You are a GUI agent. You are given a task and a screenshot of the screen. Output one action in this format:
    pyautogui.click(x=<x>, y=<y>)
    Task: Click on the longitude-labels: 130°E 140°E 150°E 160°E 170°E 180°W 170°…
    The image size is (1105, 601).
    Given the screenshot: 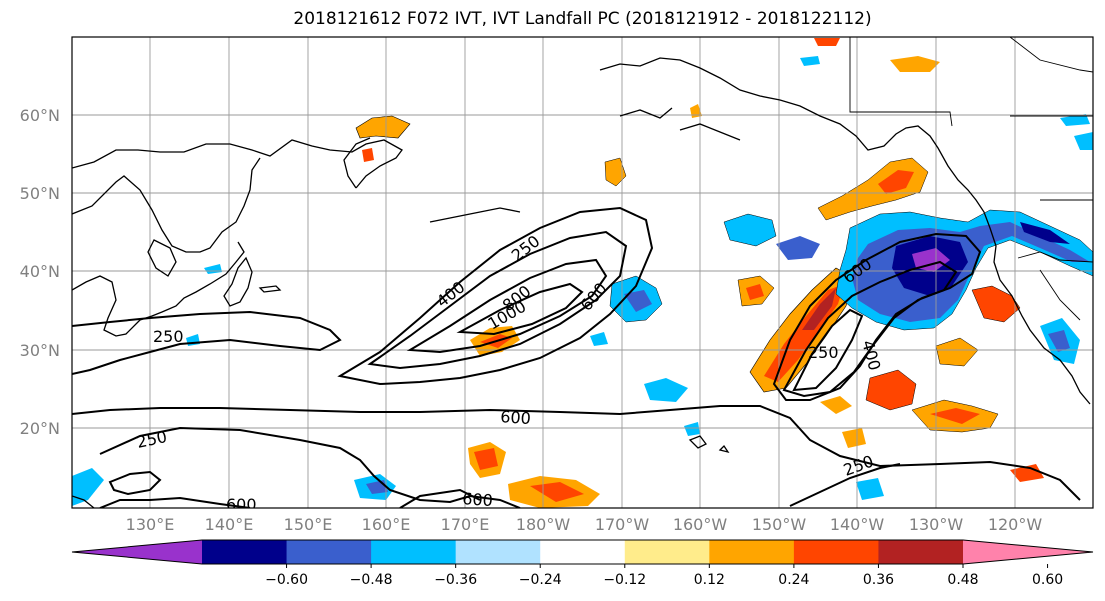 What is the action you would take?
    pyautogui.click(x=584, y=524)
    